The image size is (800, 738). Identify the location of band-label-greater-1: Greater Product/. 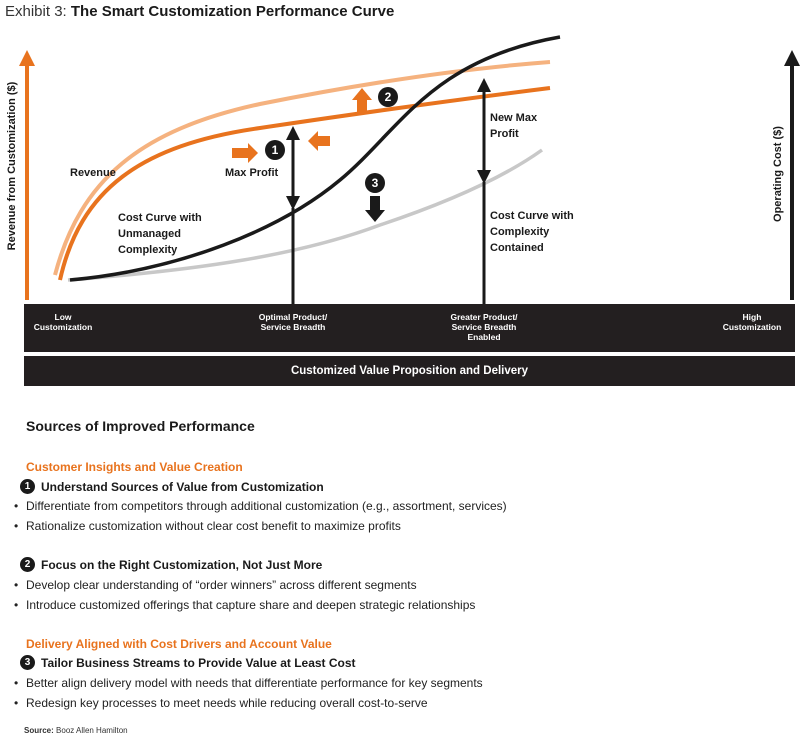
(484, 317).